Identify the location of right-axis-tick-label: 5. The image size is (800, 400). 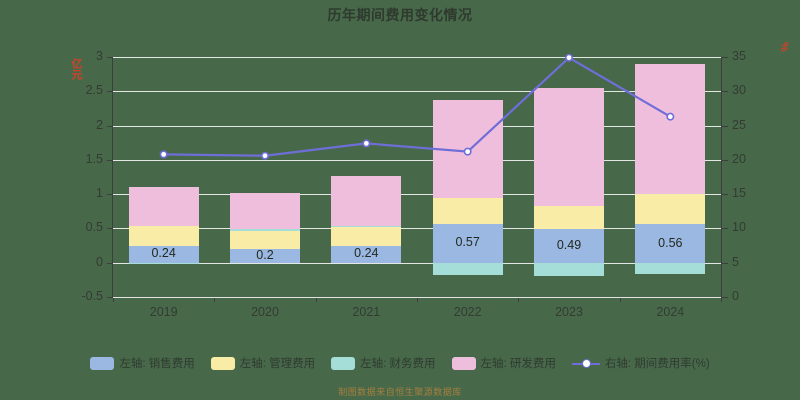
(735, 261).